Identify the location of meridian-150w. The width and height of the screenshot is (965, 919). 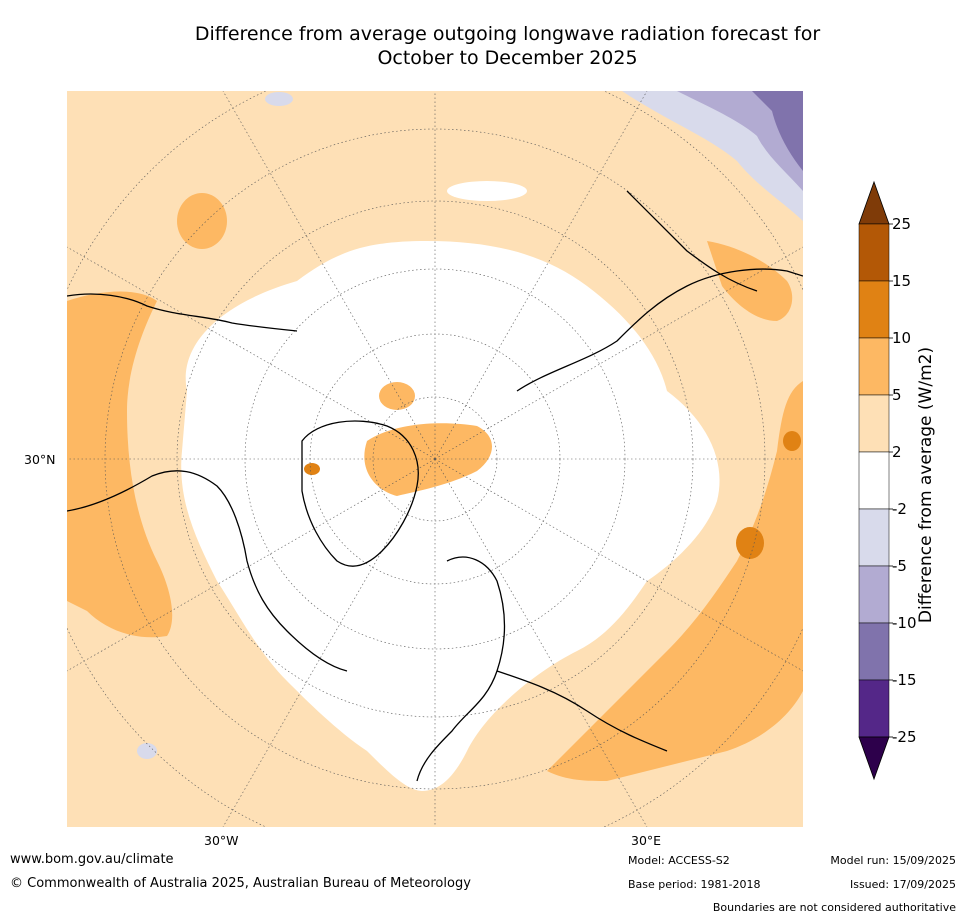
(329, 275).